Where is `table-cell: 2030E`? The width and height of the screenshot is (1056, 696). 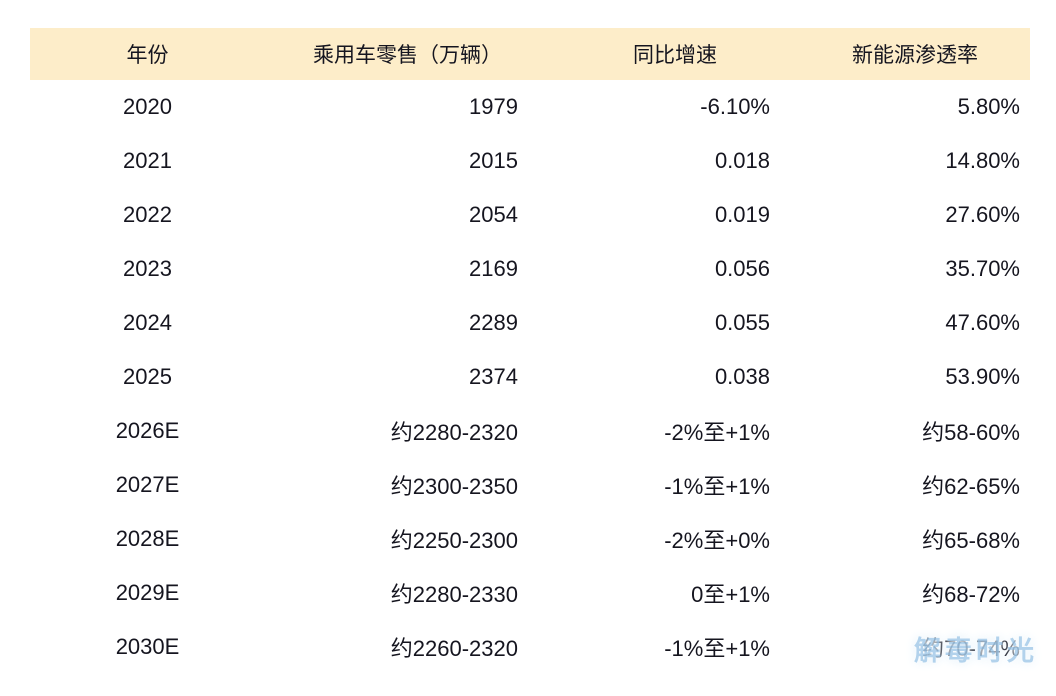
table-cell: 2030E is located at coordinates (147, 646).